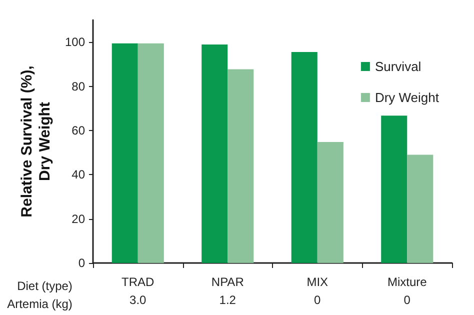  Describe the element at coordinates (398, 66) in the screenshot. I see `legend-label: Survival` at that location.